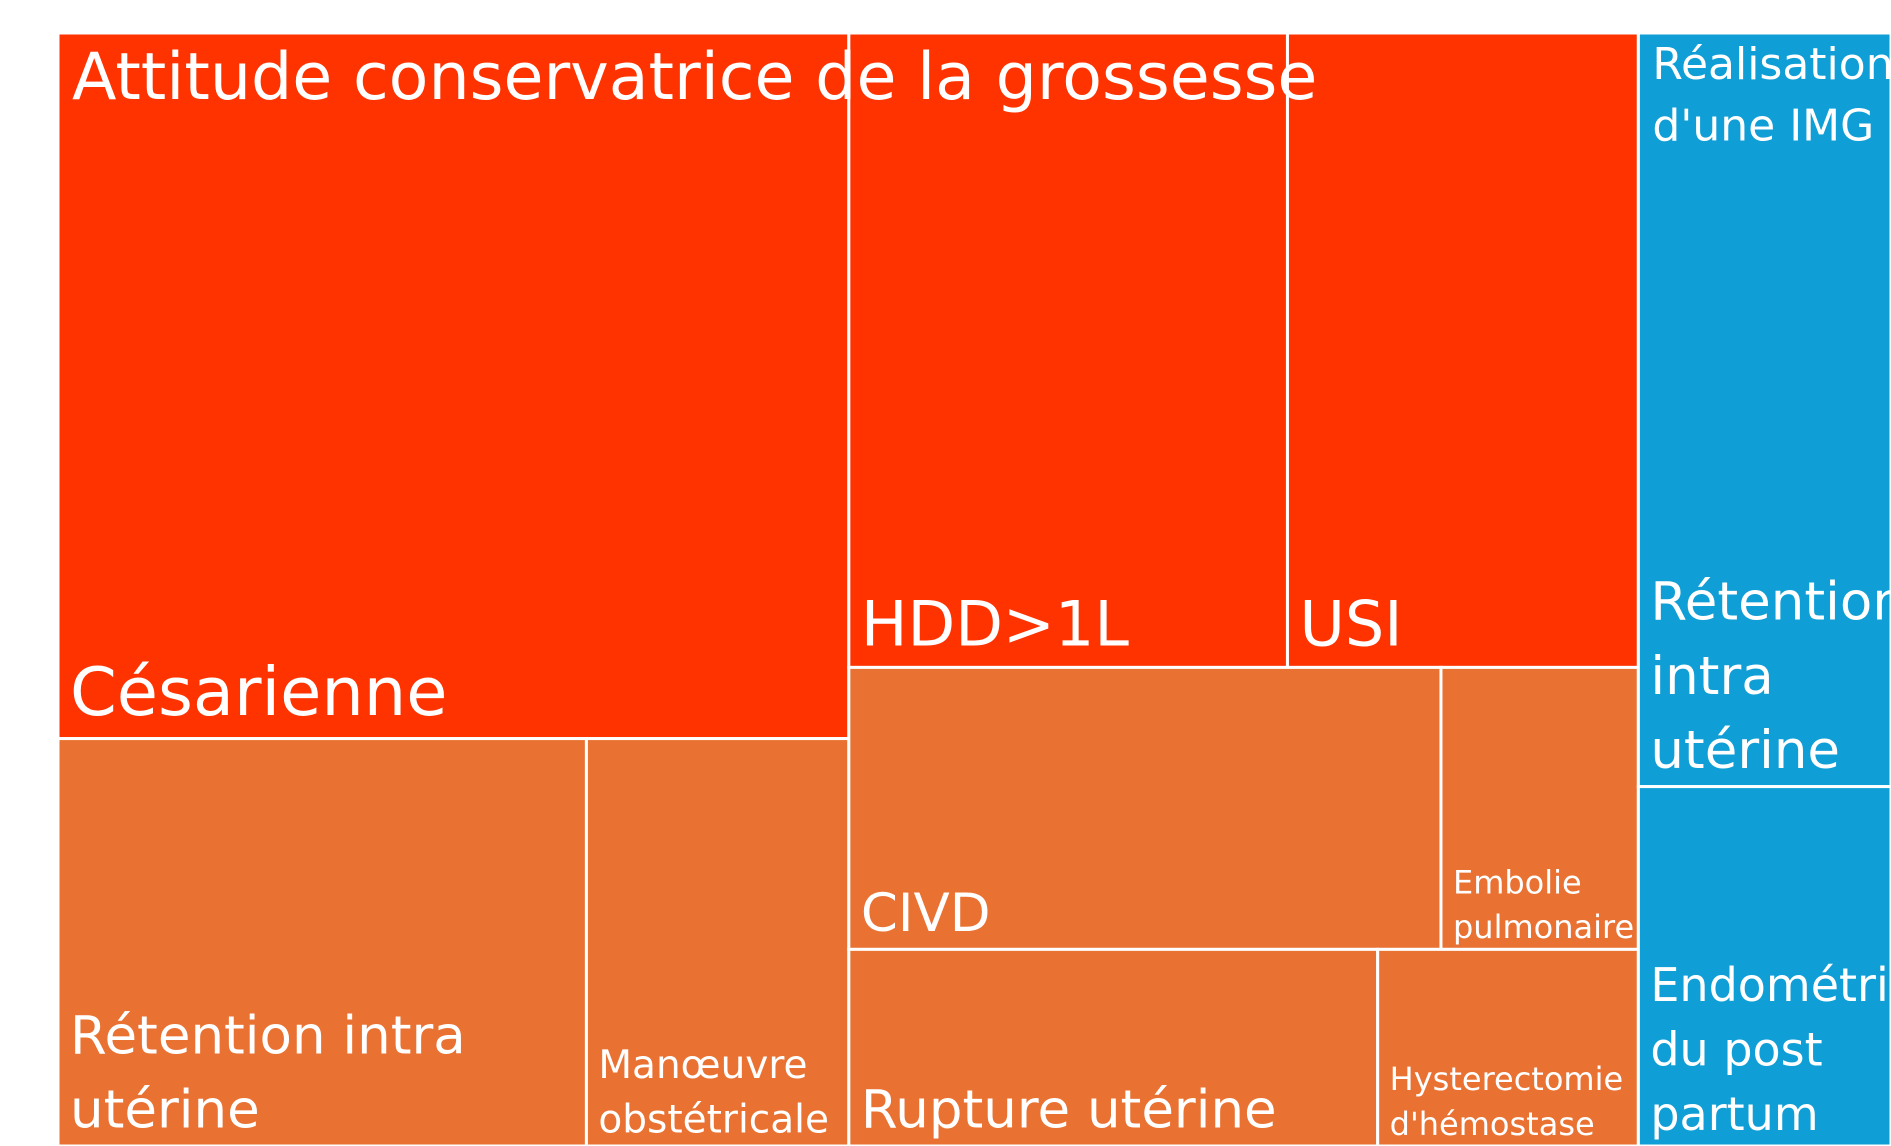 This screenshot has width=1891, height=1146. Describe the element at coordinates (1770, 985) in the screenshot. I see `label-line: Endométrite` at that location.